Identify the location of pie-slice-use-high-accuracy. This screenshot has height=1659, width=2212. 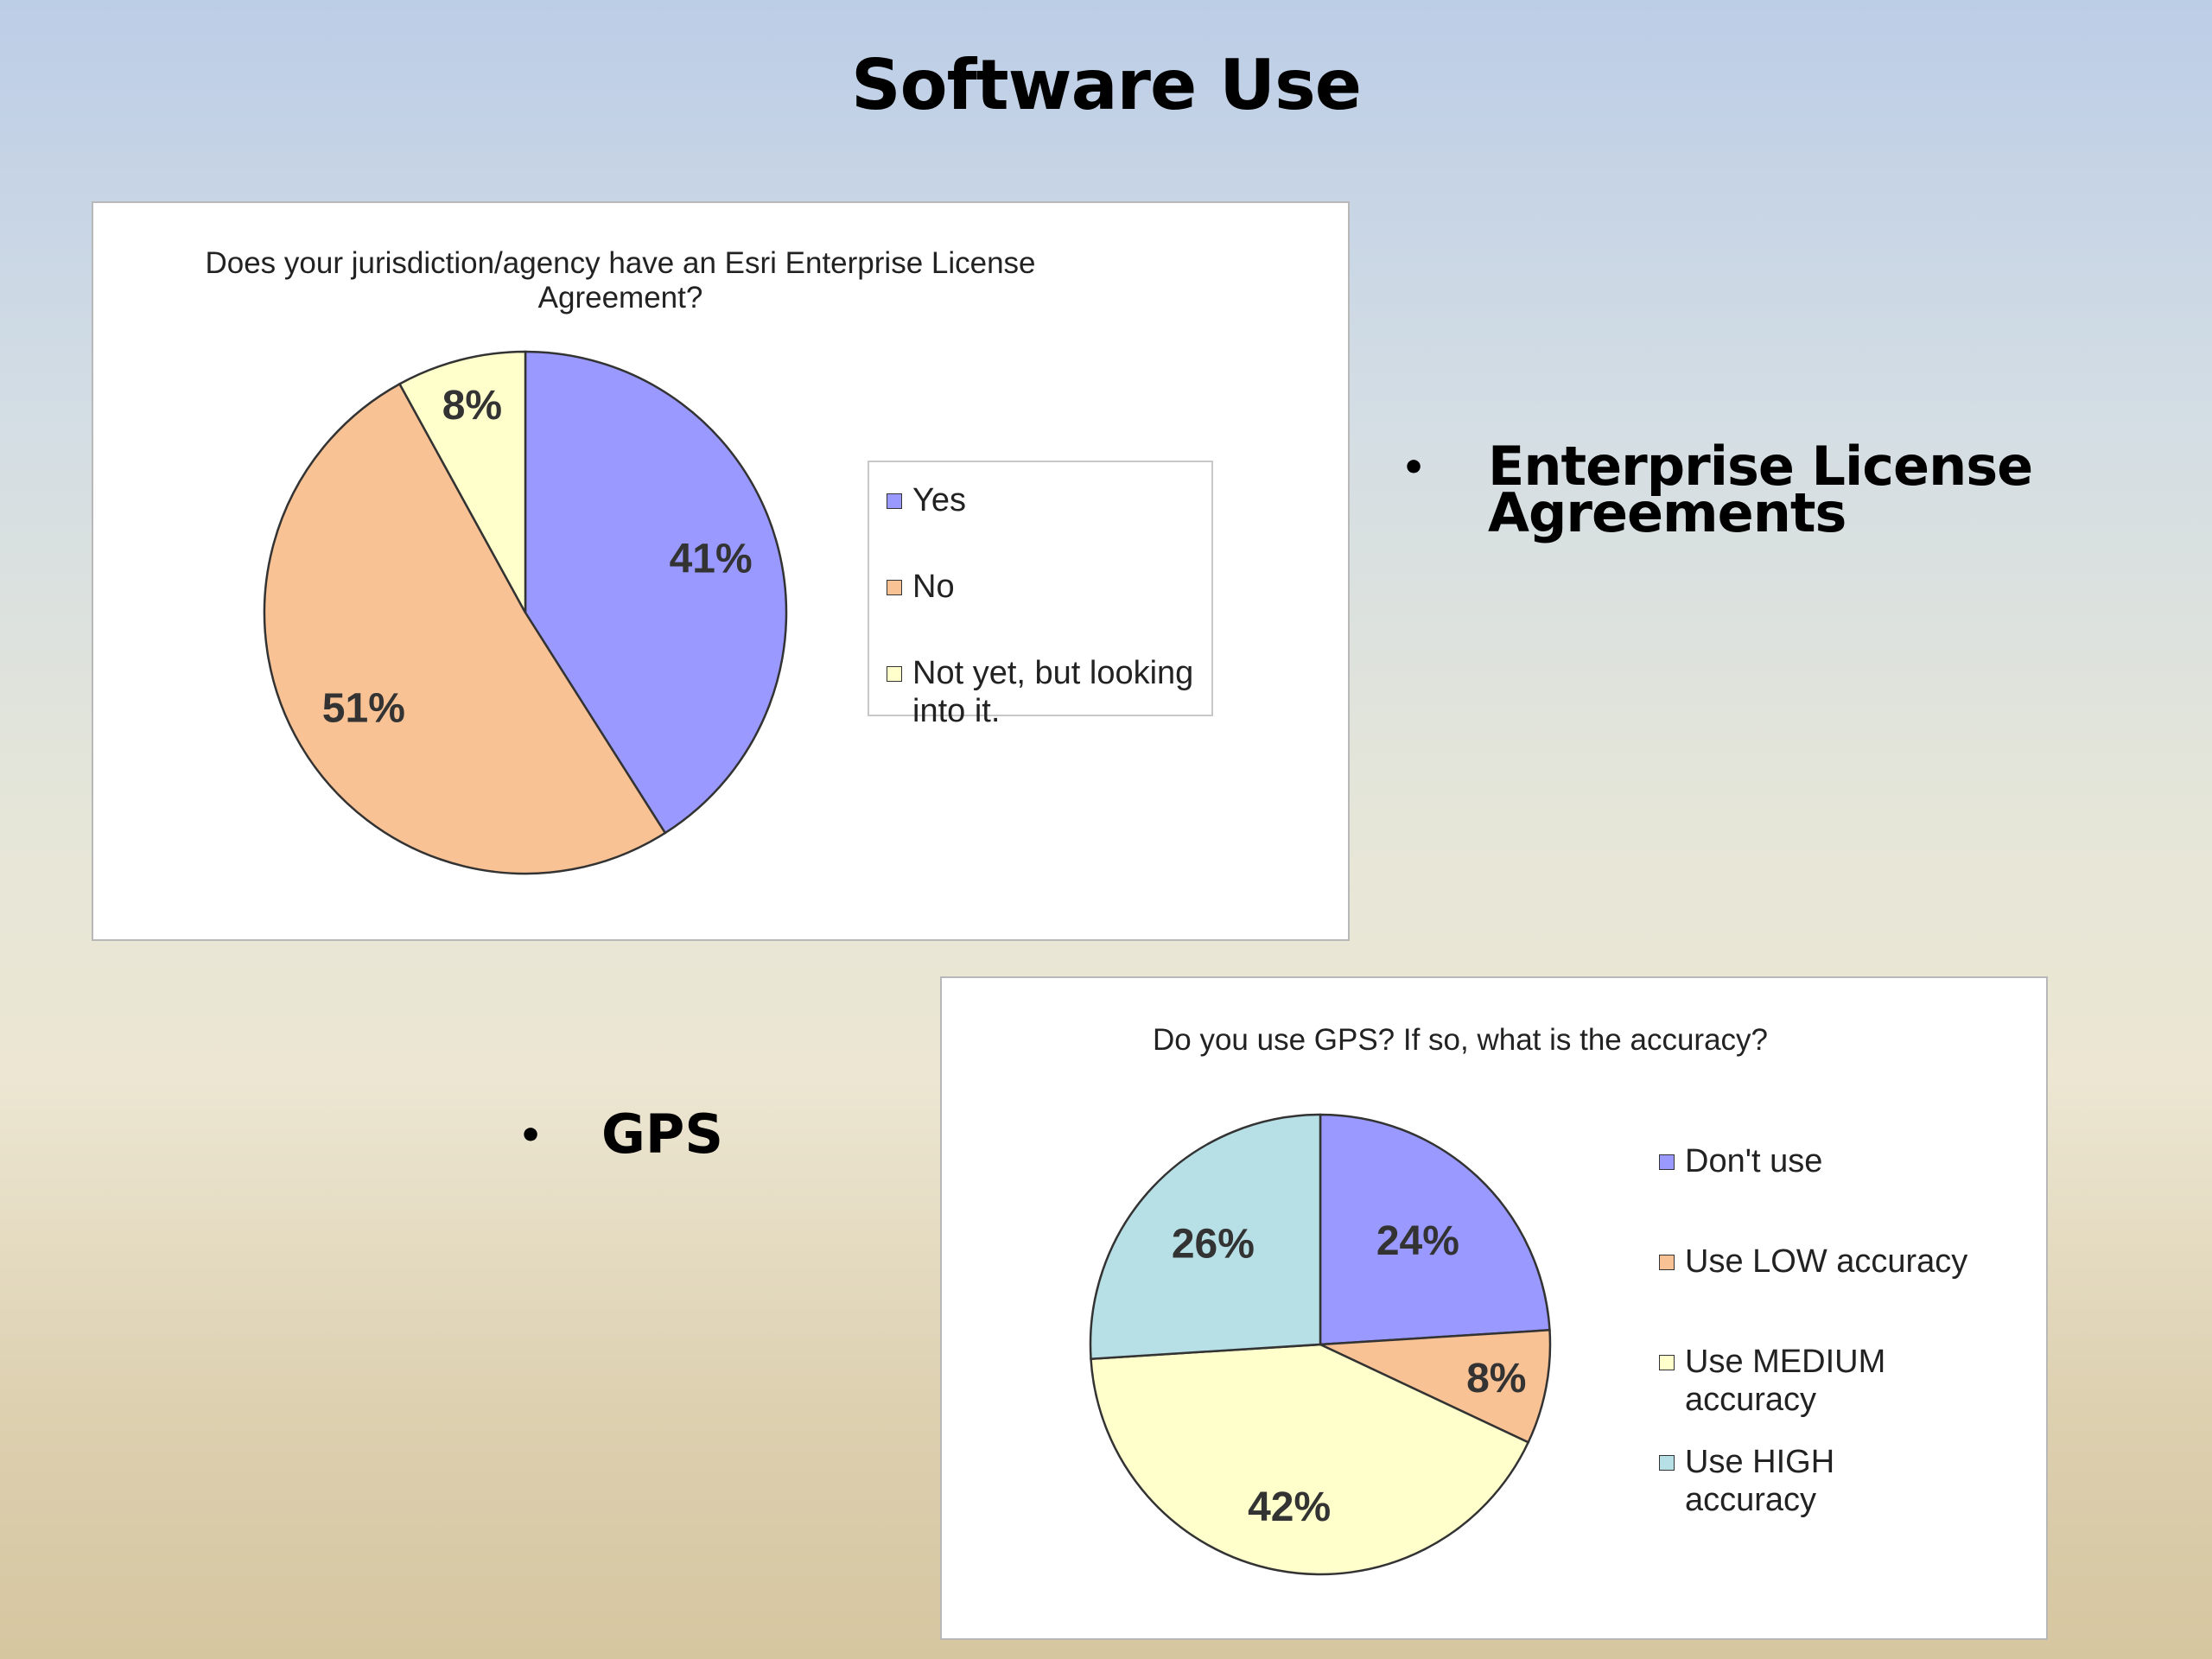
(1205, 1237).